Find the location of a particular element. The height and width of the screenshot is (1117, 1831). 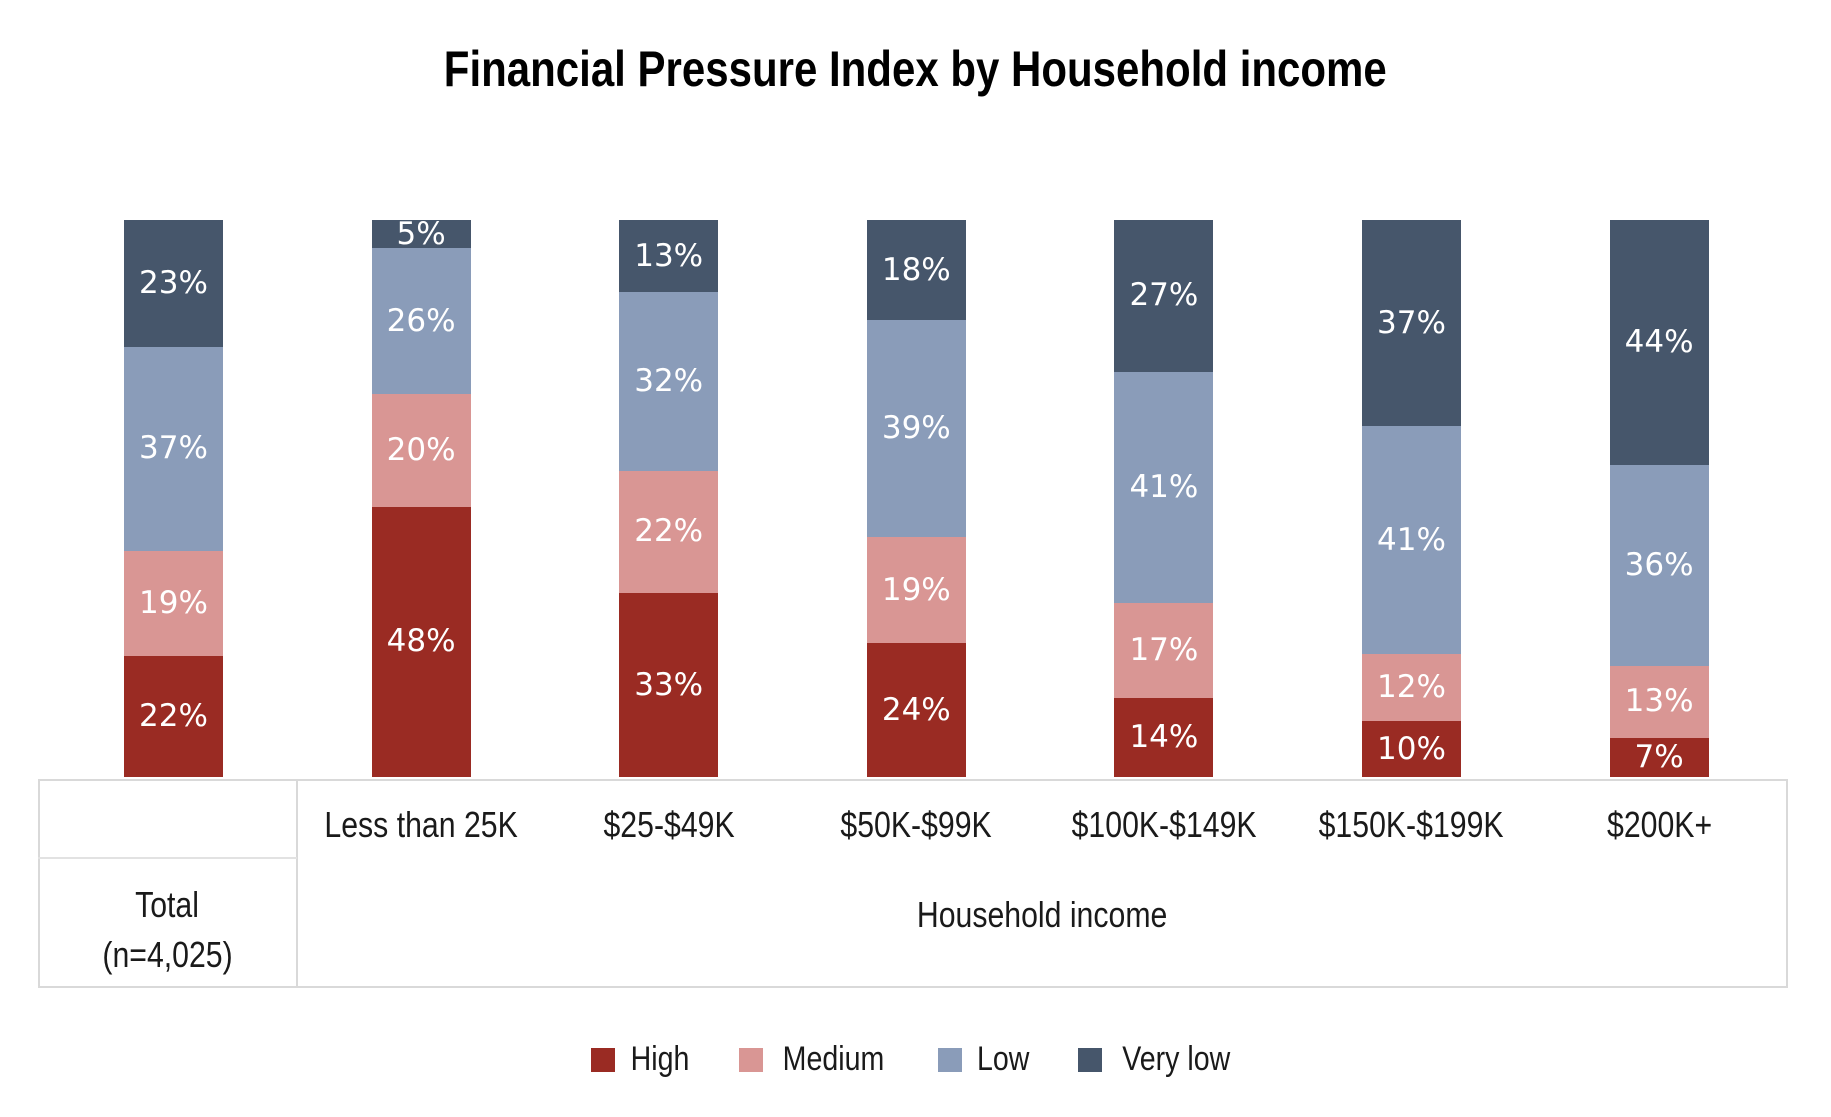

bar-50k-99k: 18% 39% 19% 24% is located at coordinates (916, 498).